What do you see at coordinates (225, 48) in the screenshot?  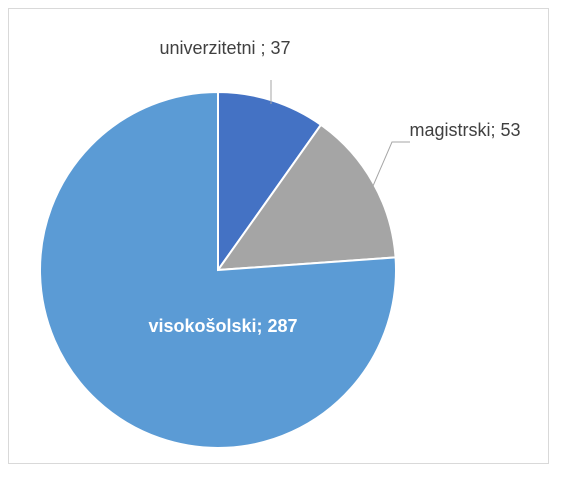 I see `data-label: univerzitetni ; 37` at bounding box center [225, 48].